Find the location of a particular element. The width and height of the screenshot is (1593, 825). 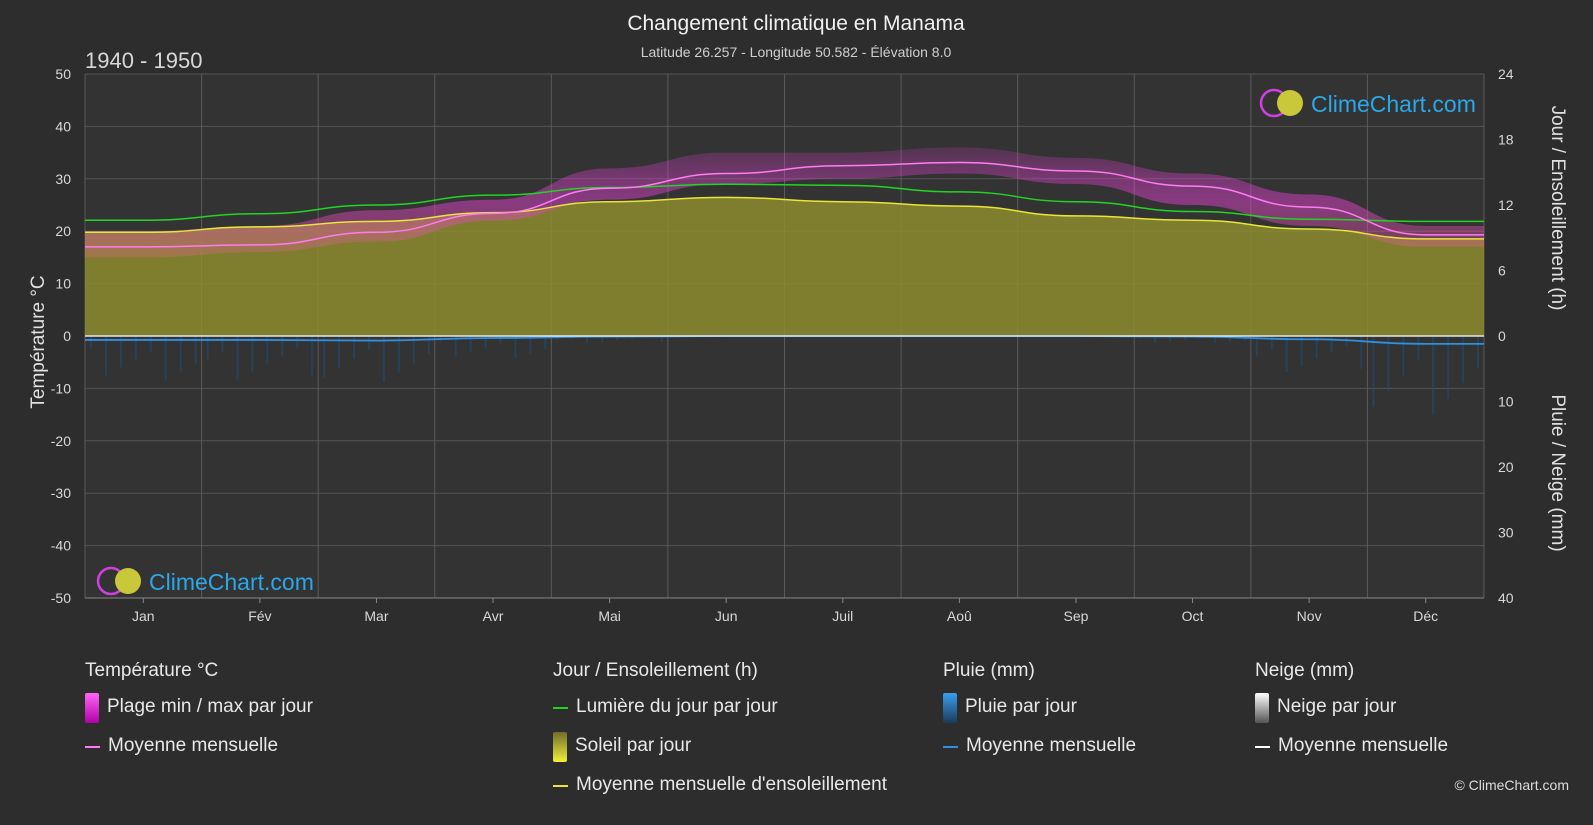

y-tick-label-left: -10 is located at coordinates (61, 388).